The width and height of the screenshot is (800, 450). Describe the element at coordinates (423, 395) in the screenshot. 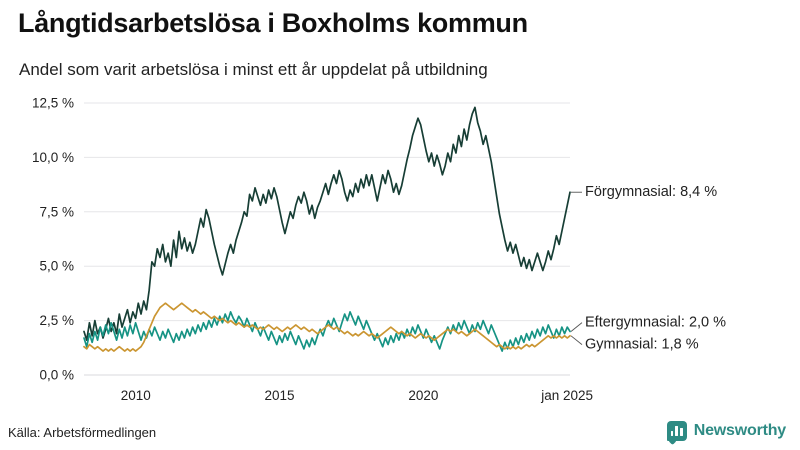

I see `x-axis-tick-label: 2020` at that location.